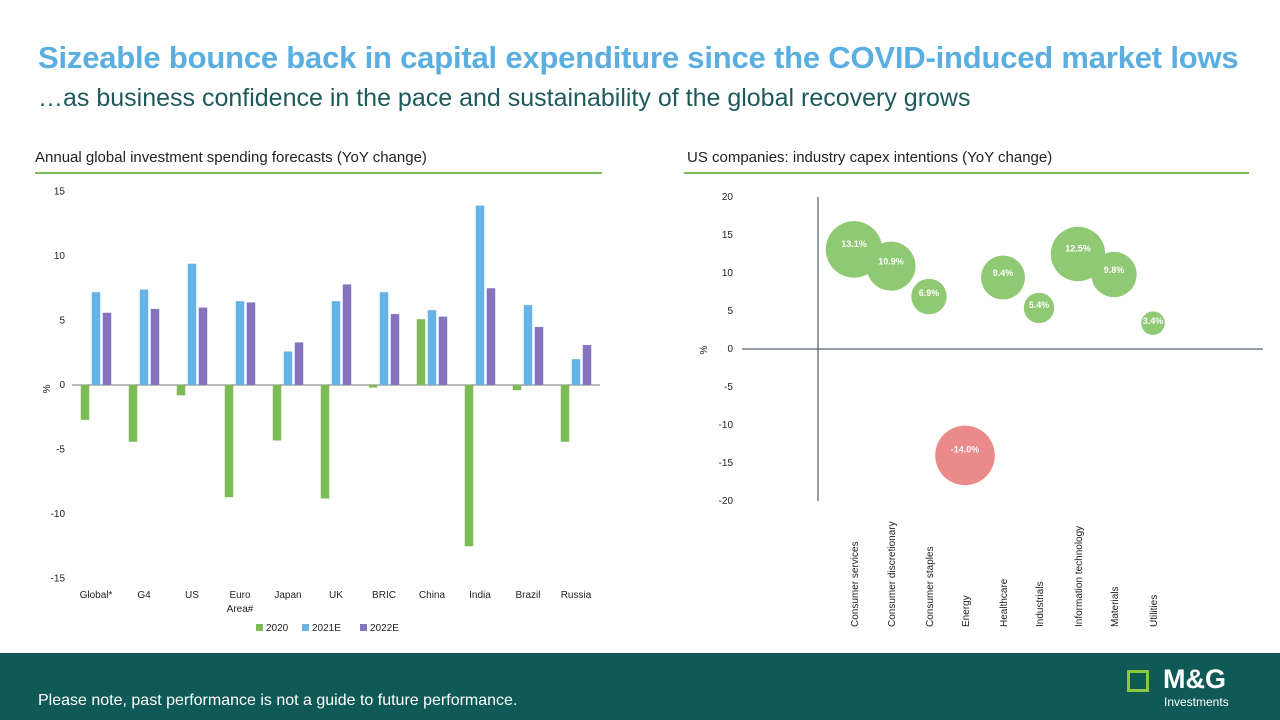 The image size is (1280, 720). I want to click on bubble-label: 9.8%, so click(1114, 270).